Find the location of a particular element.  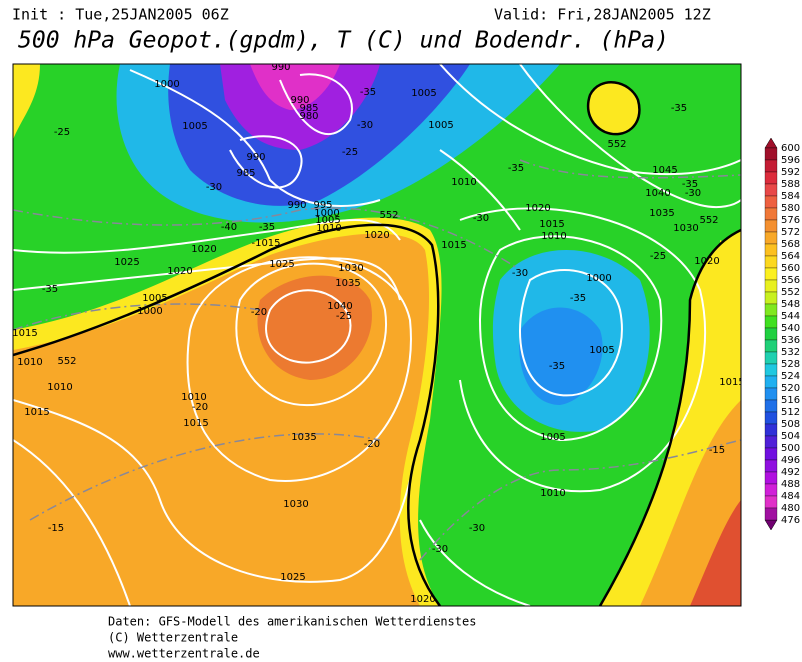

colorbar-label: 544 is located at coordinates (790, 316).